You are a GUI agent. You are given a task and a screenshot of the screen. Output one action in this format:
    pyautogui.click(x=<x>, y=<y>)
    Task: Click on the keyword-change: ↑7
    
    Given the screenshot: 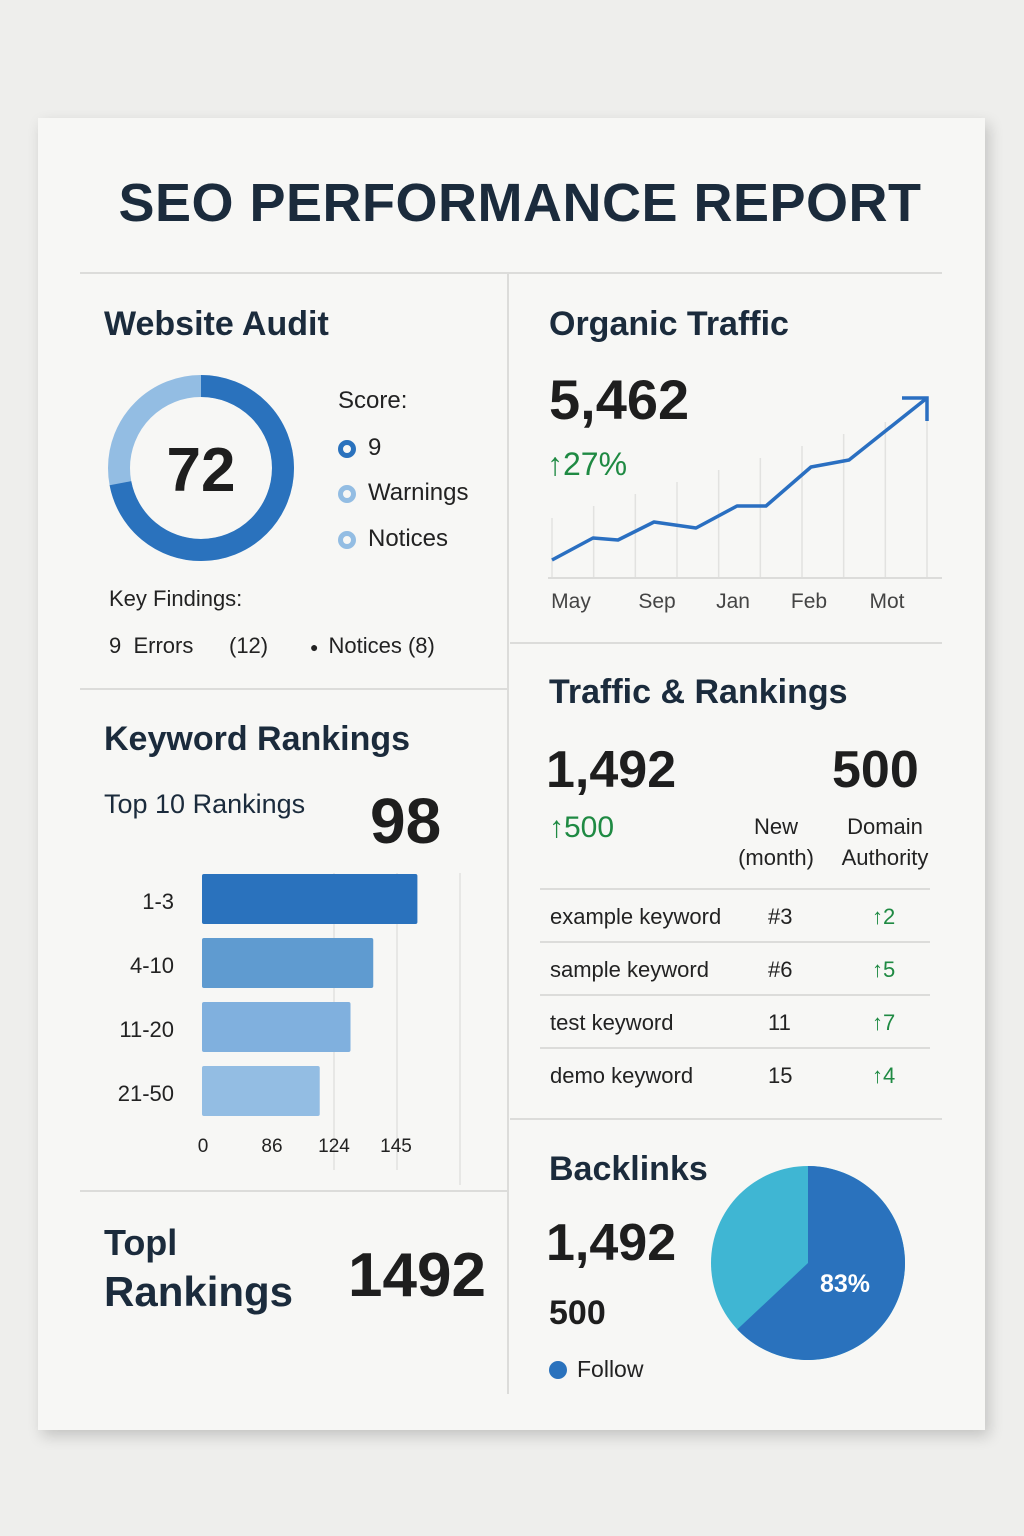 What is the action you would take?
    pyautogui.click(x=883, y=1023)
    